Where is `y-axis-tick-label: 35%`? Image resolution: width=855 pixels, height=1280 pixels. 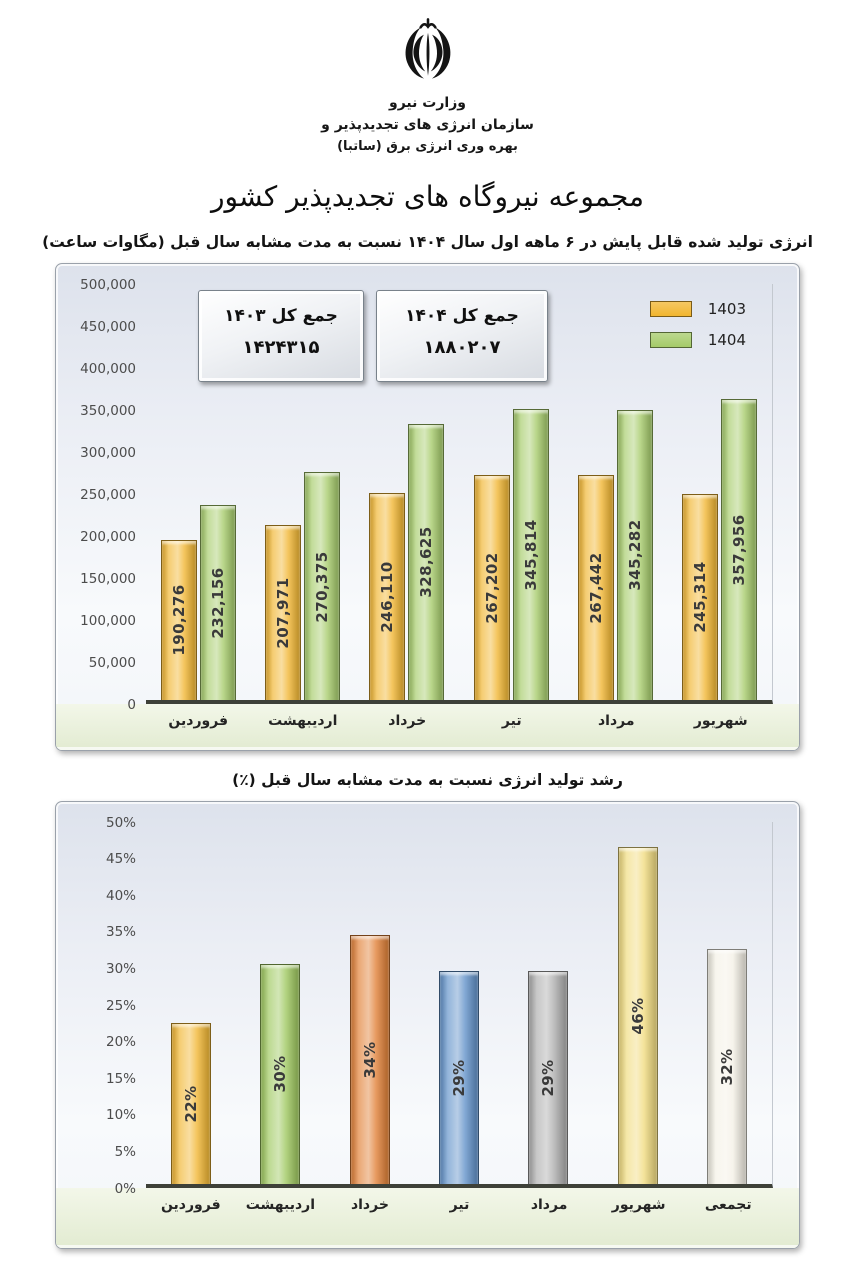
y-axis-tick-label: 35% is located at coordinates (120, 932).